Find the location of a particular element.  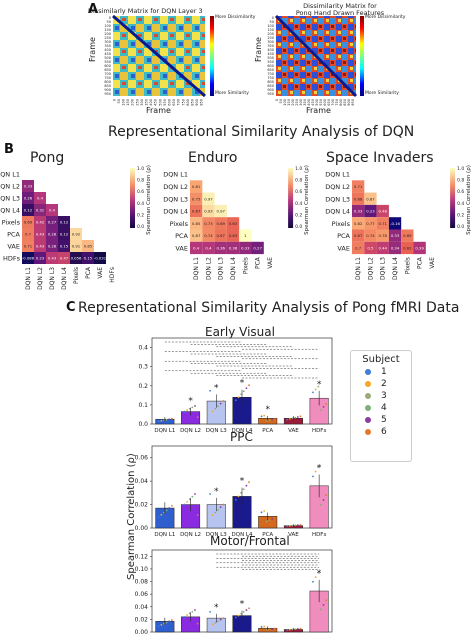

matrix-x-tick: 200 is located at coordinates (293, 102).